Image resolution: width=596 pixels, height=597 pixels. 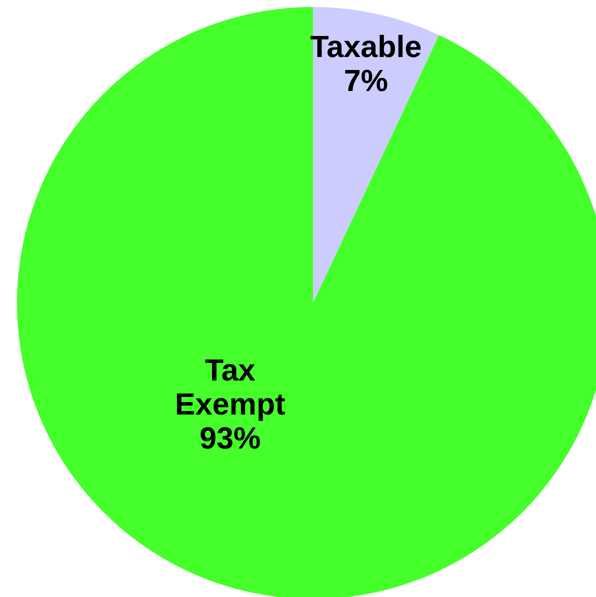 What do you see at coordinates (366, 81) in the screenshot?
I see `data-label: 7%` at bounding box center [366, 81].